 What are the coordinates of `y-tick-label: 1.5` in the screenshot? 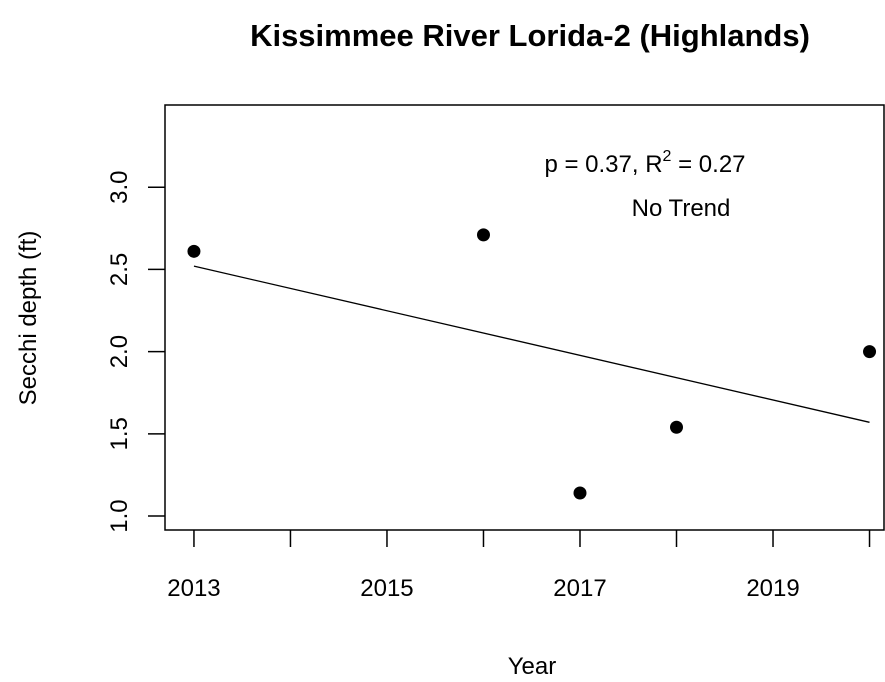 It's located at (119, 433).